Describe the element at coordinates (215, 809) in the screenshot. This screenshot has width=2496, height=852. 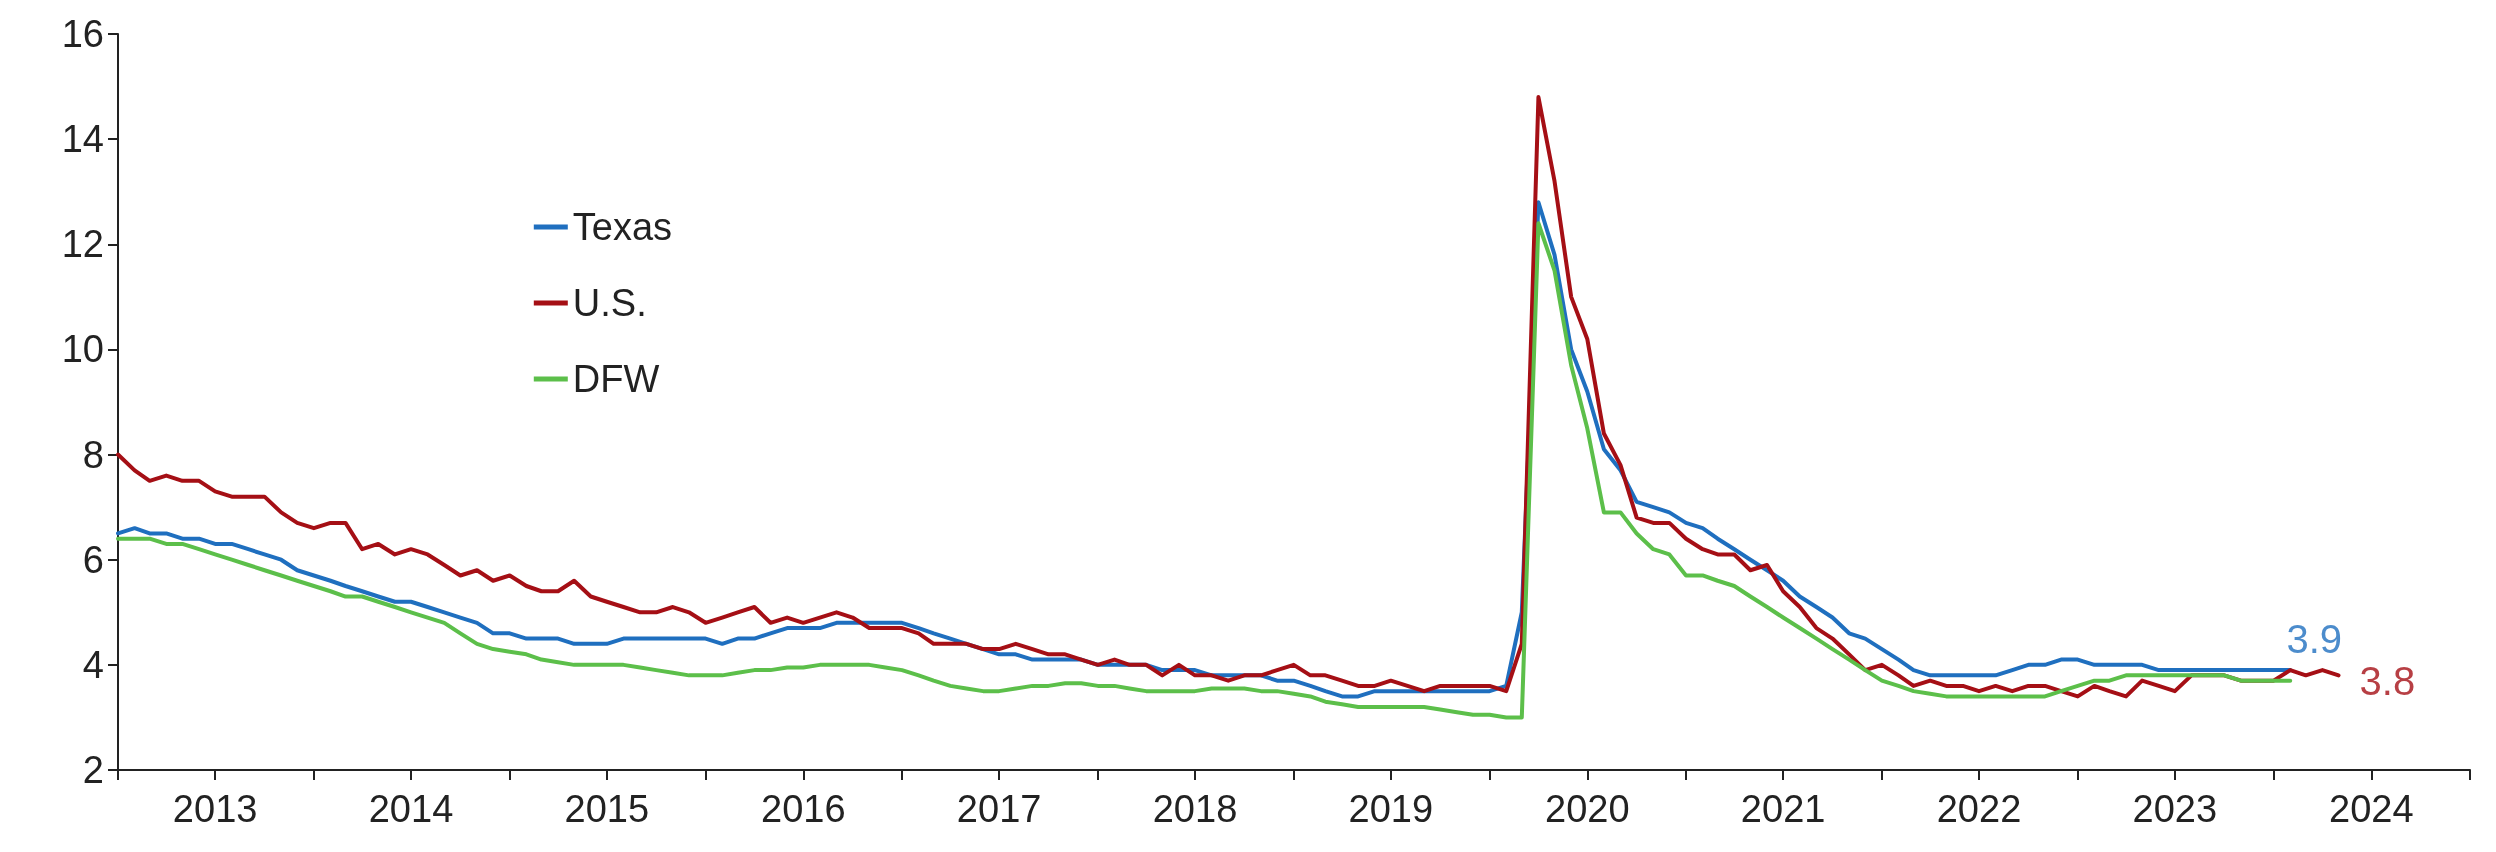
I see `x-tick-label: 2013` at that location.